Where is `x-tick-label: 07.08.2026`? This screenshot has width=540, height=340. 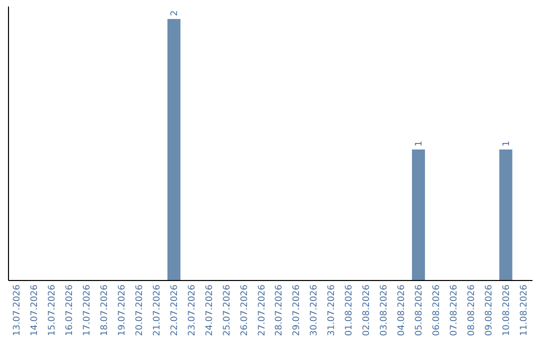
x-tick-label: 07.08.2026 is located at coordinates (454, 310).